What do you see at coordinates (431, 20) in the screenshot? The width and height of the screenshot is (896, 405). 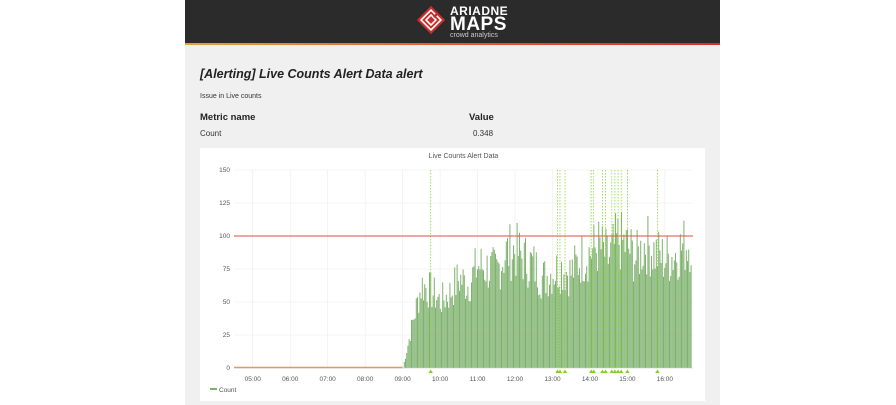 I see `ariadne-maze-logo-icon` at bounding box center [431, 20].